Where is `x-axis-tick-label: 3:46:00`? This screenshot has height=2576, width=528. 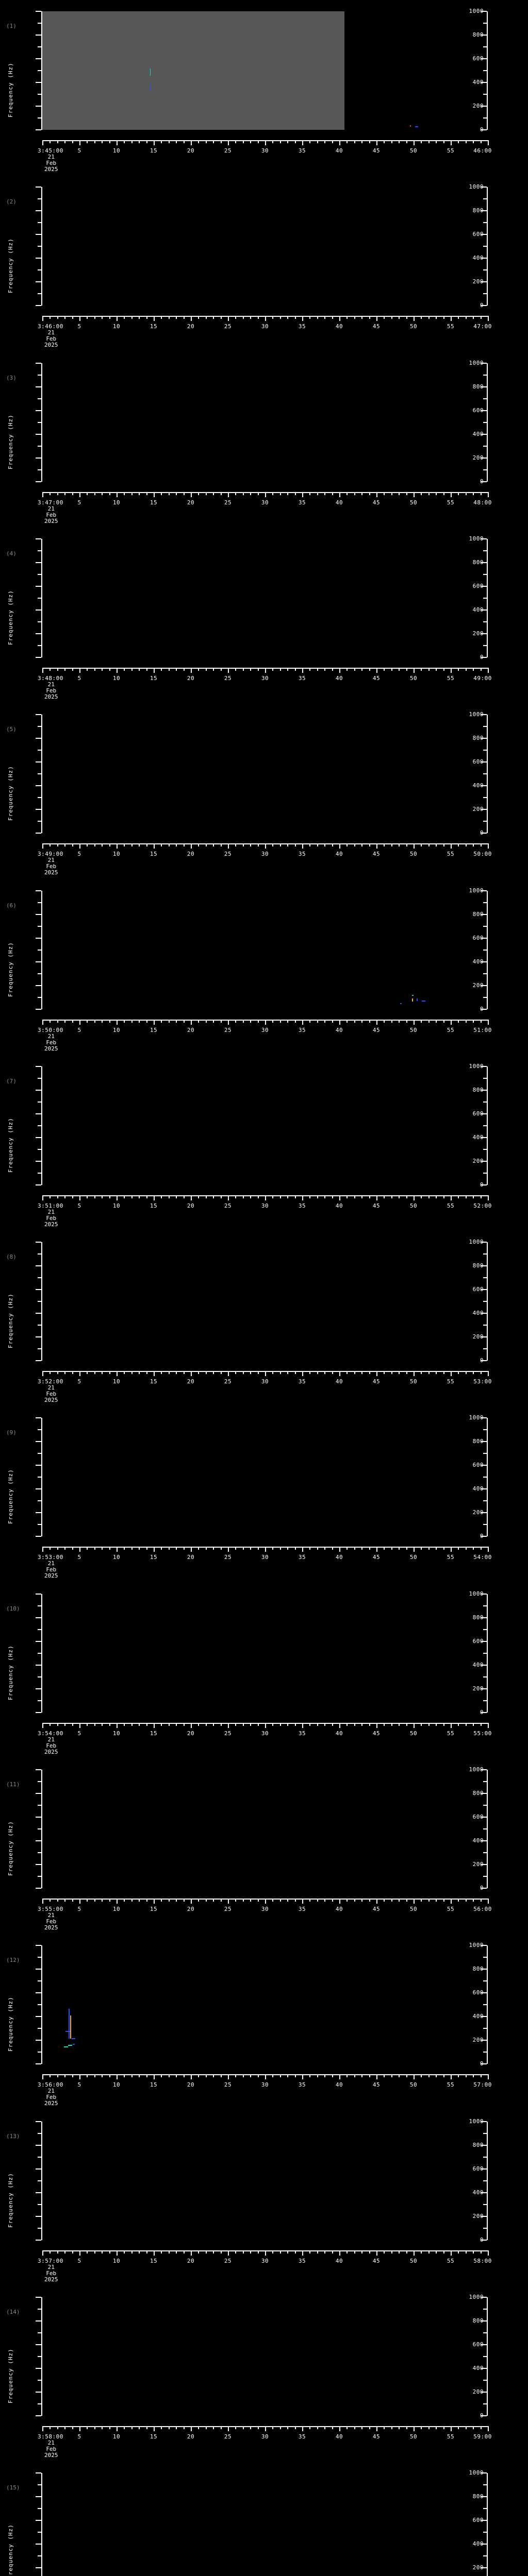 x-axis-tick-label: 3:46:00 is located at coordinates (50, 326).